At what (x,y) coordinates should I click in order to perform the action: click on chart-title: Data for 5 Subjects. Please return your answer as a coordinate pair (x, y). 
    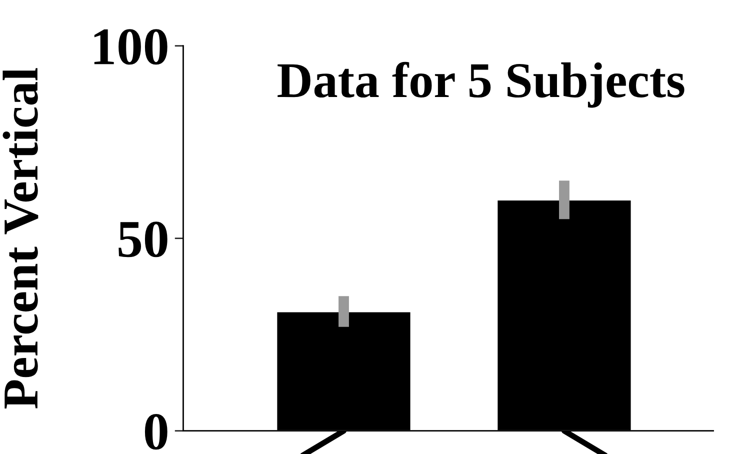
    Looking at the image, I should click on (481, 85).